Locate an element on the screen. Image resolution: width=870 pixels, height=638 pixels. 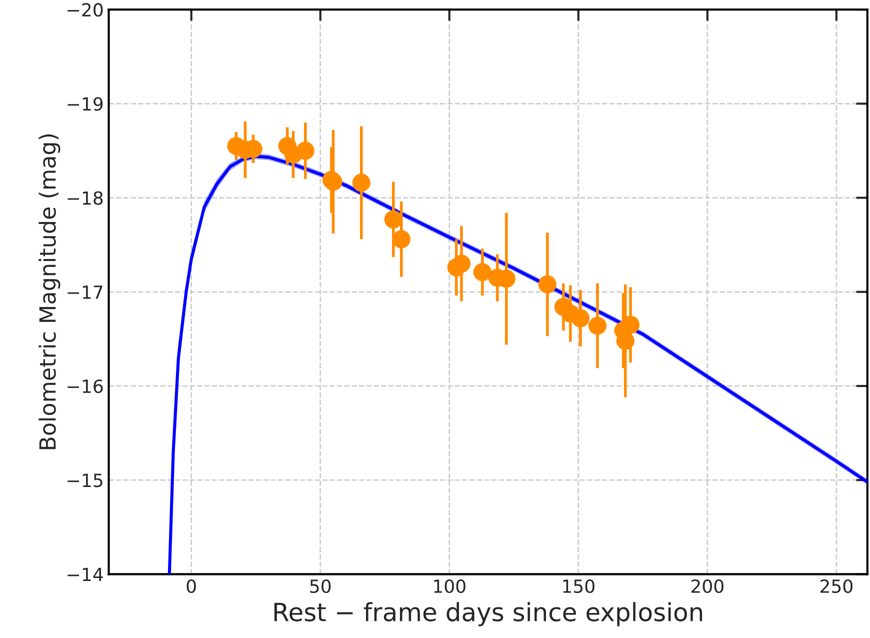
y-tick-label: −18 is located at coordinates (85, 198).